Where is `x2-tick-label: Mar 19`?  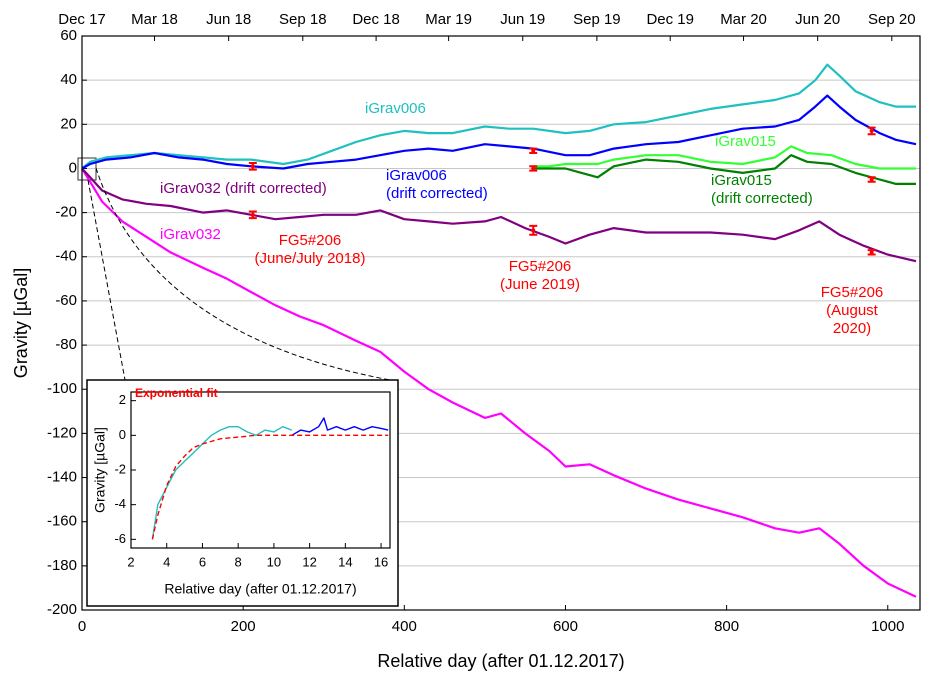 x2-tick-label: Mar 19 is located at coordinates (448, 19).